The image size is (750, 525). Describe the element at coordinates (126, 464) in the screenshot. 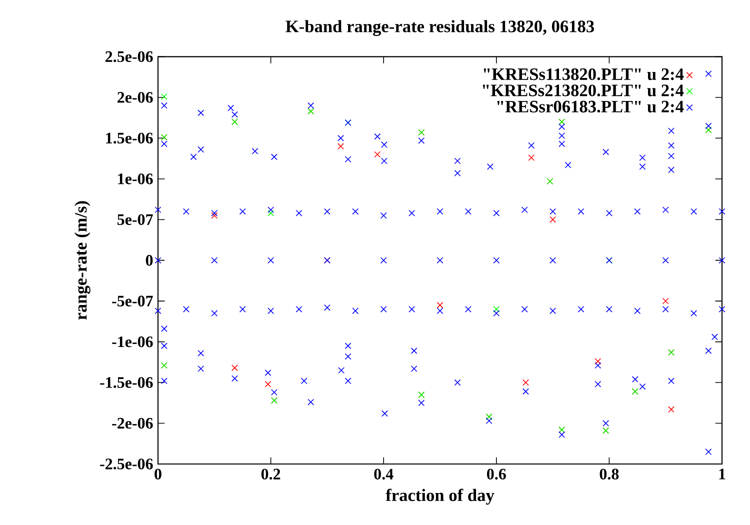

I see `y-tick-label: -2.5e-06` at that location.